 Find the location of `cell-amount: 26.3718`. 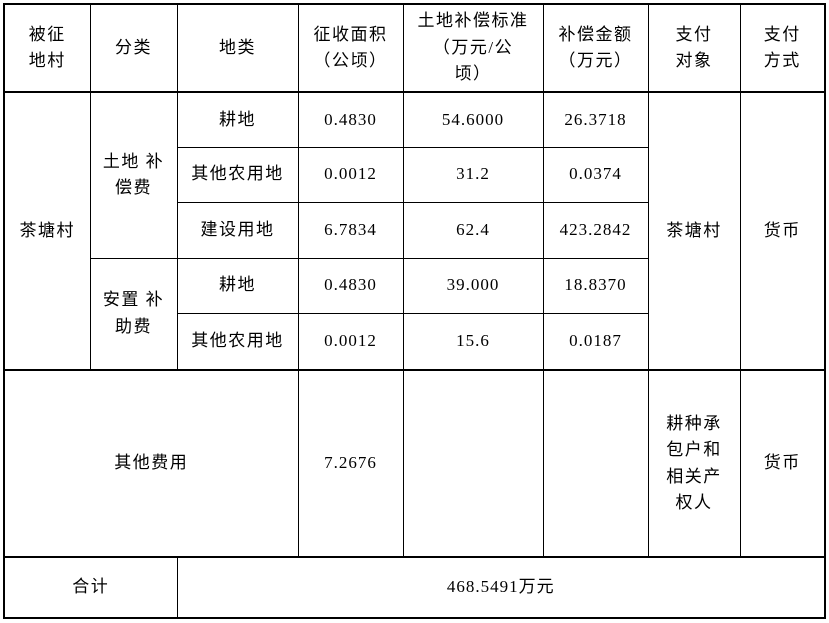

cell-amount: 26.3718 is located at coordinates (595, 119).